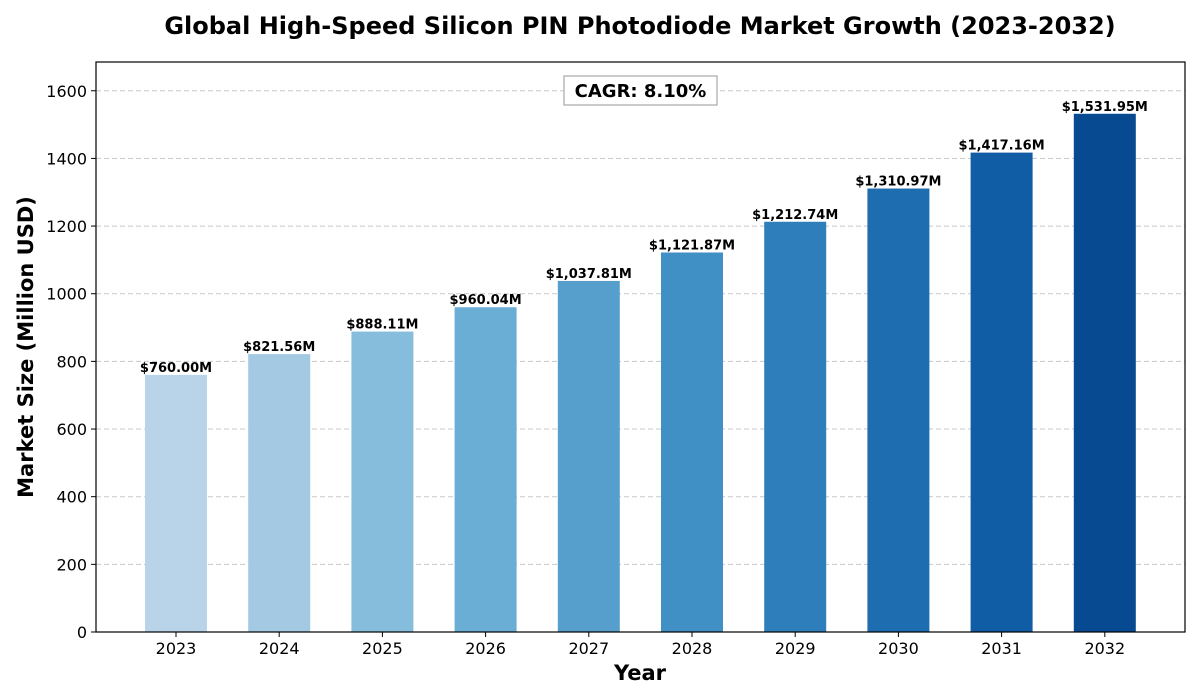 The height and width of the screenshot is (700, 1200). Describe the element at coordinates (898, 182) in the screenshot. I see `data-label: $1,310.97M` at that location.